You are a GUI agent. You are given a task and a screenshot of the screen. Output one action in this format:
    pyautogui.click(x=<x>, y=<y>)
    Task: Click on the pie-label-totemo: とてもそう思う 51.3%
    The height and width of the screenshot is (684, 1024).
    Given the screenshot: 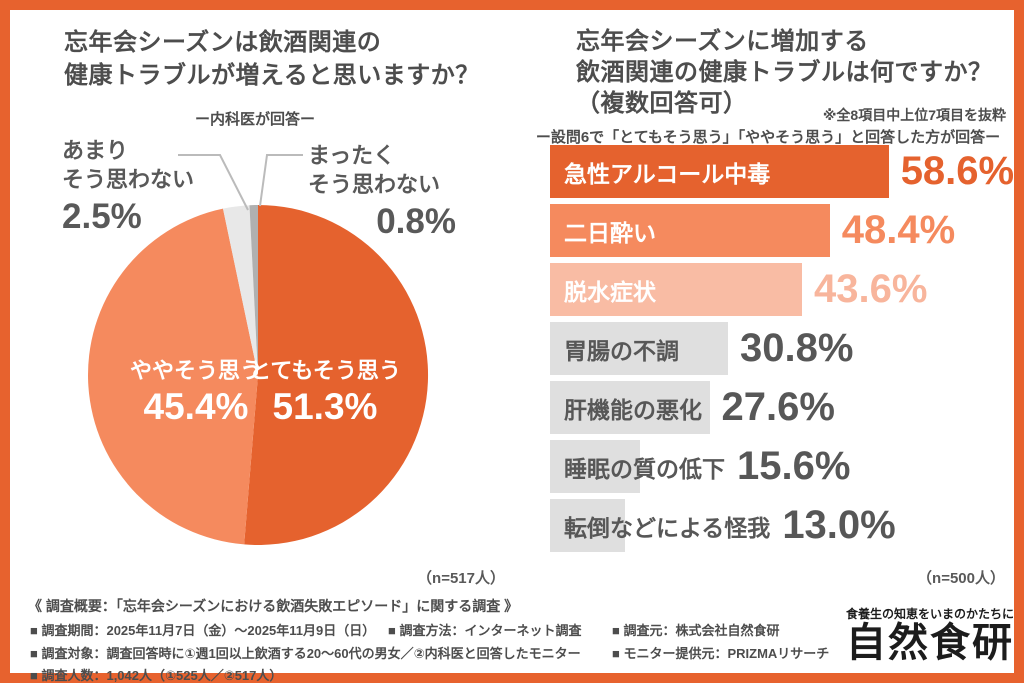 What is the action you would take?
    pyautogui.click(x=325, y=393)
    